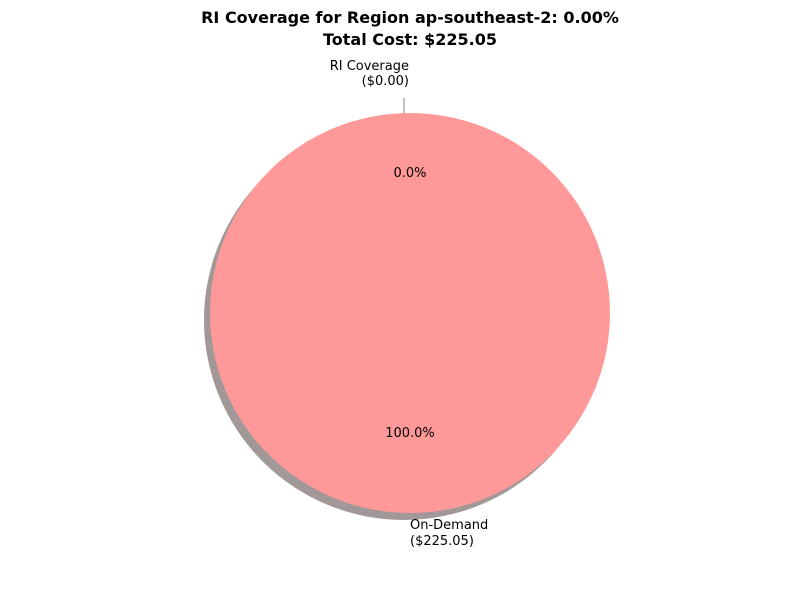  I want to click on slice-label-on-demand-name: On-Demand, so click(449, 525).